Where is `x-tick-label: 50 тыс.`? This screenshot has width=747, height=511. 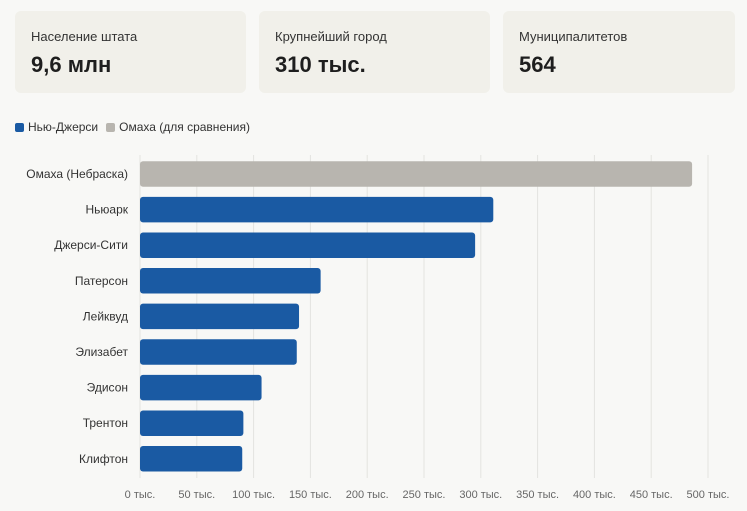 x-tick-label: 50 тыс. is located at coordinates (196, 495).